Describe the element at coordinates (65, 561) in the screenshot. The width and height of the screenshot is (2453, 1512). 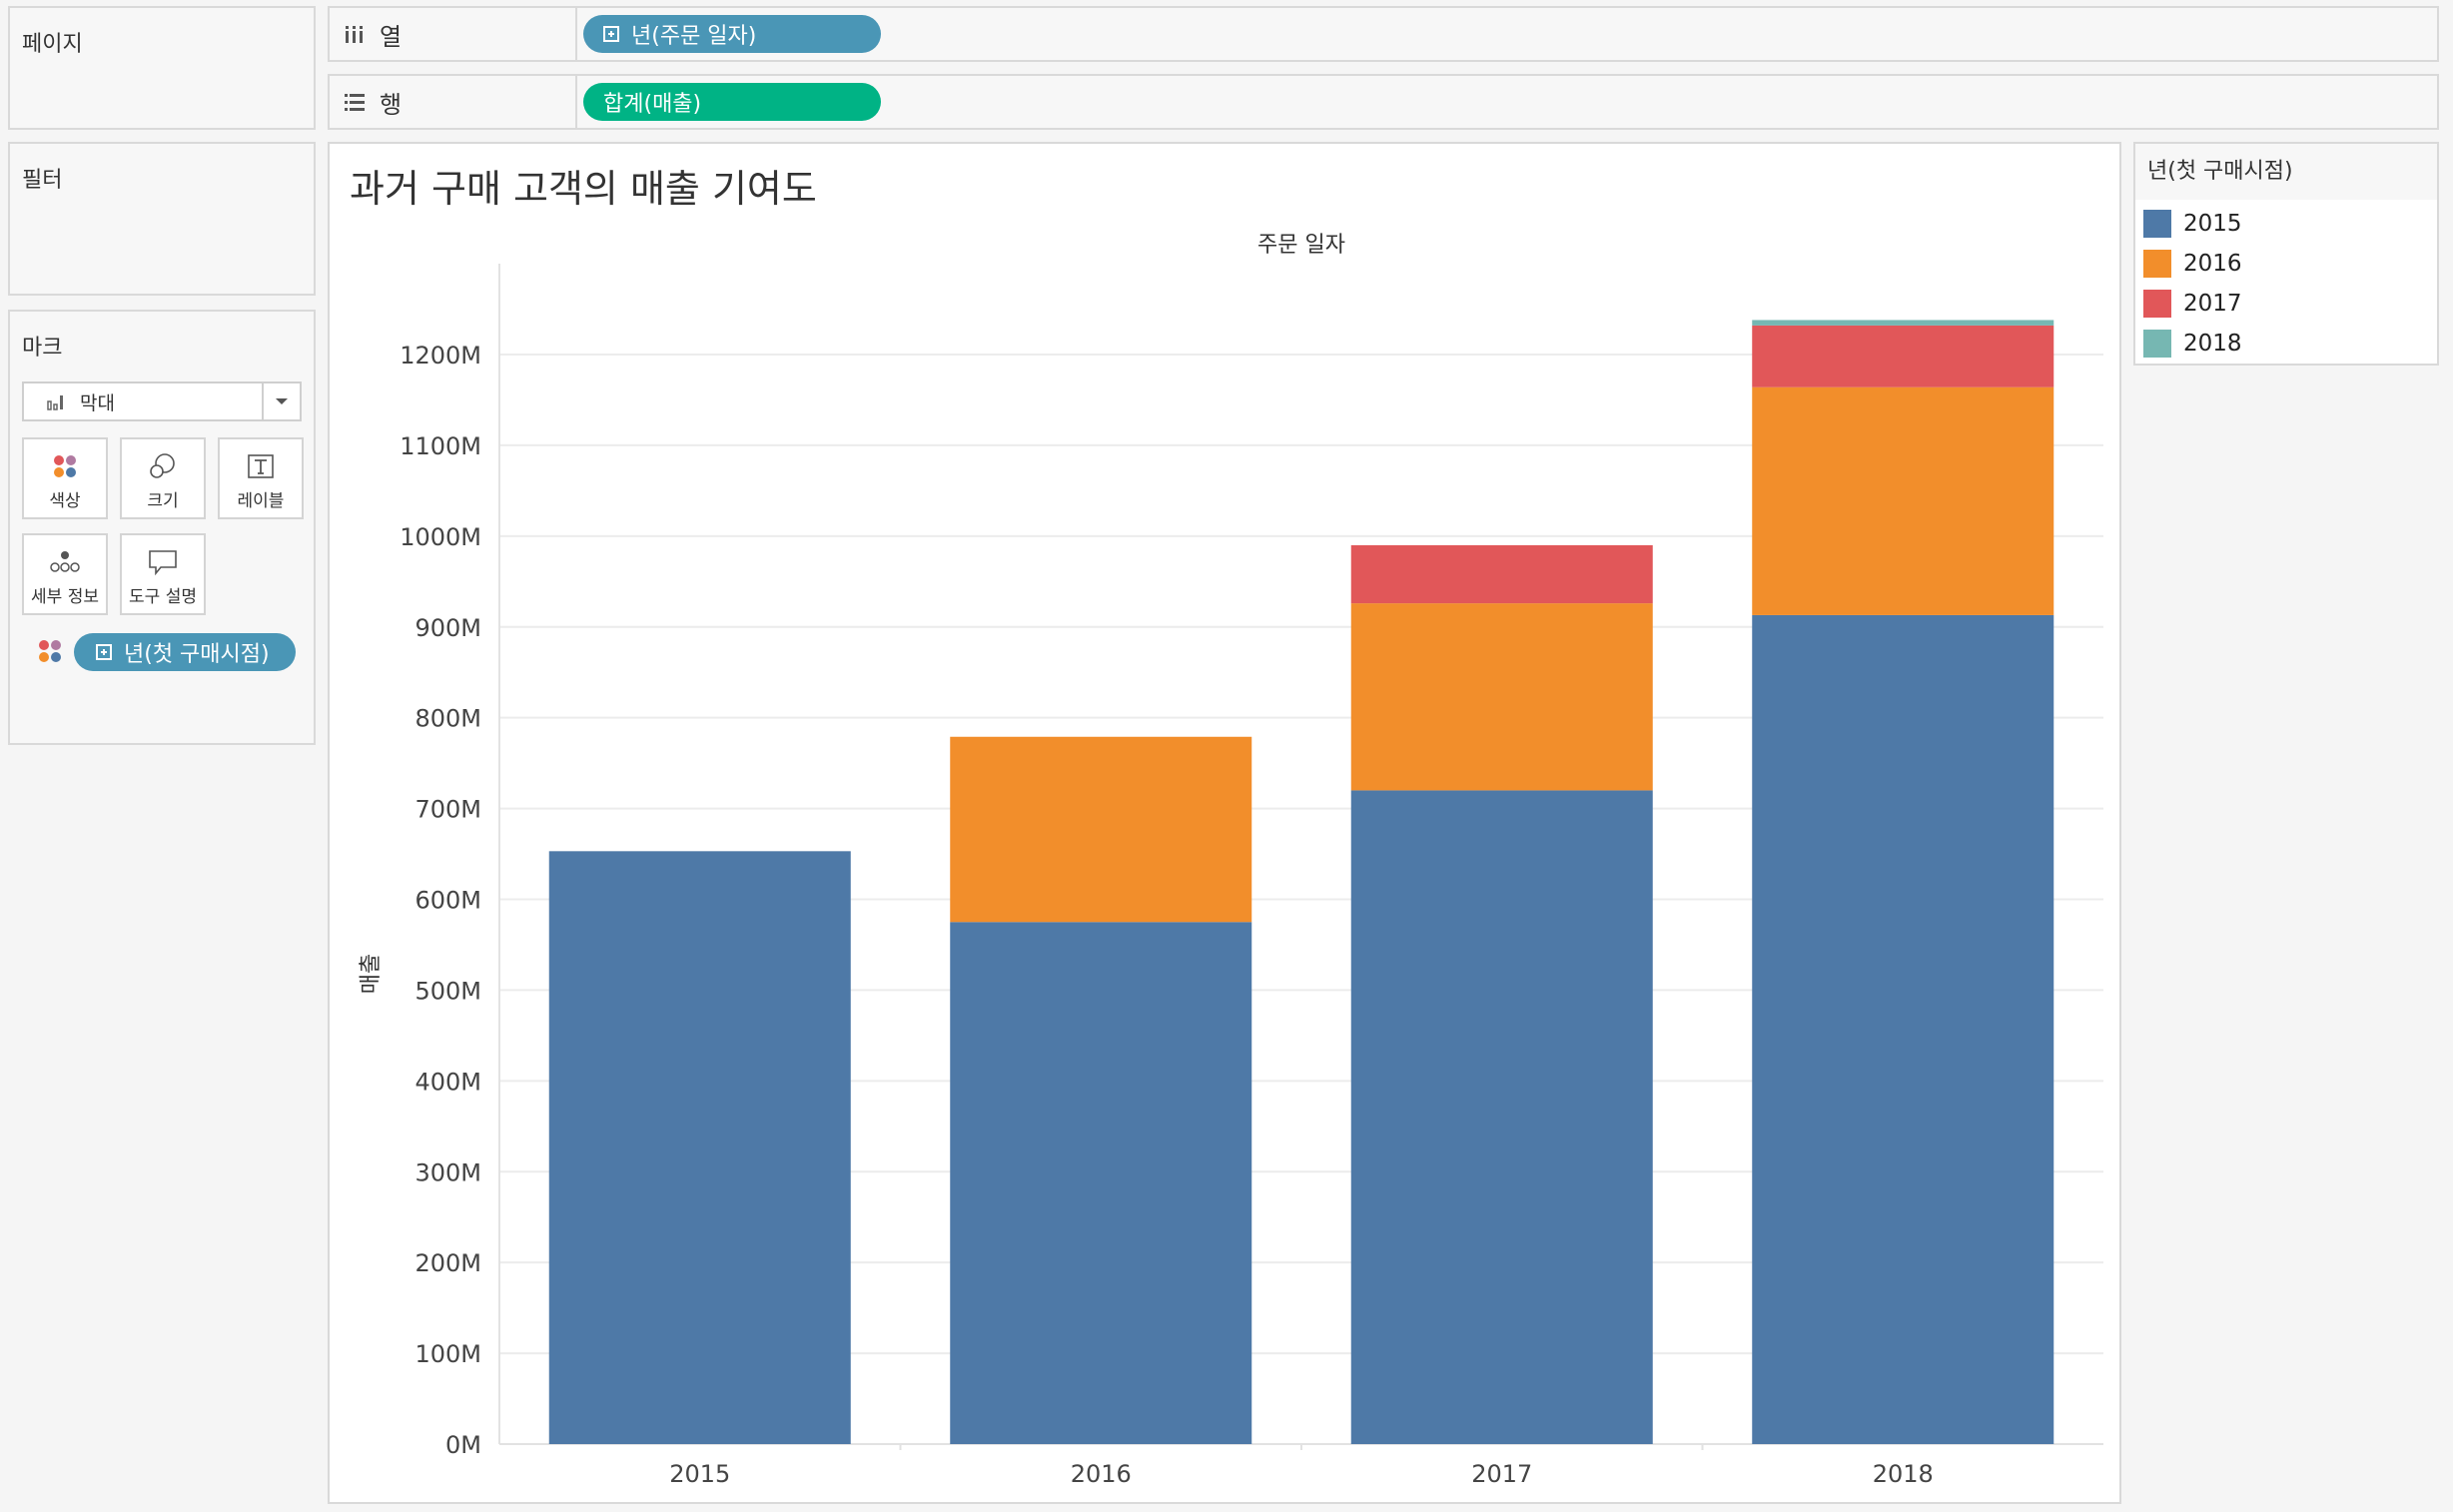
I see `detail-dots-icon` at that location.